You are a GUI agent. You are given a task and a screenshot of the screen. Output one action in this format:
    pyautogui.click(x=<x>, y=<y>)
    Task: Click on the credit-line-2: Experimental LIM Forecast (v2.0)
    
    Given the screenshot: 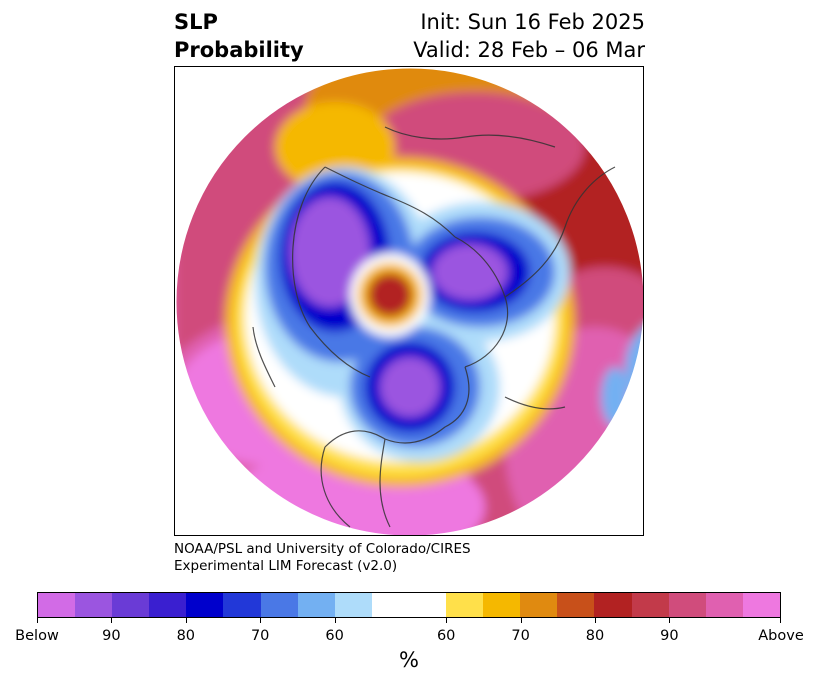 What is the action you would take?
    pyautogui.click(x=286, y=566)
    